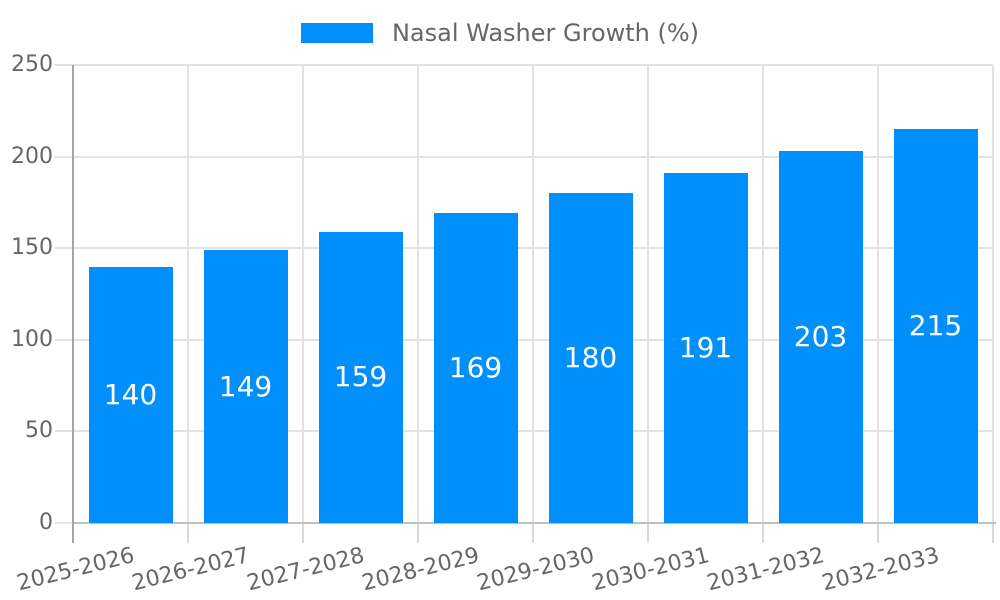 This screenshot has height=600, width=1000. Describe the element at coordinates (32, 156) in the screenshot. I see `y-tick-label: 200` at that location.